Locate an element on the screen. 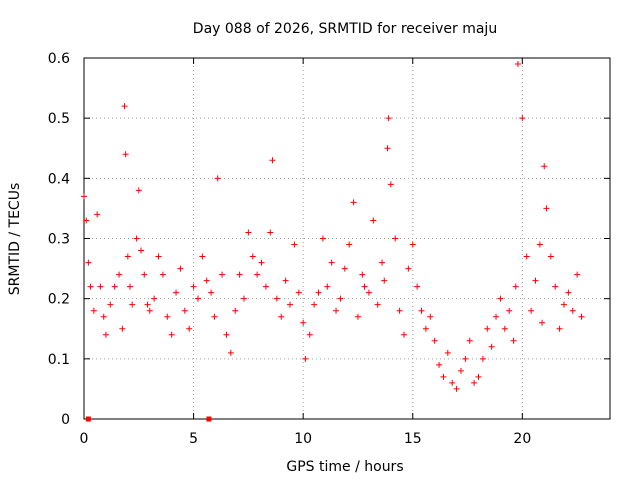  y-tick-label: 0.6 is located at coordinates (59, 59).